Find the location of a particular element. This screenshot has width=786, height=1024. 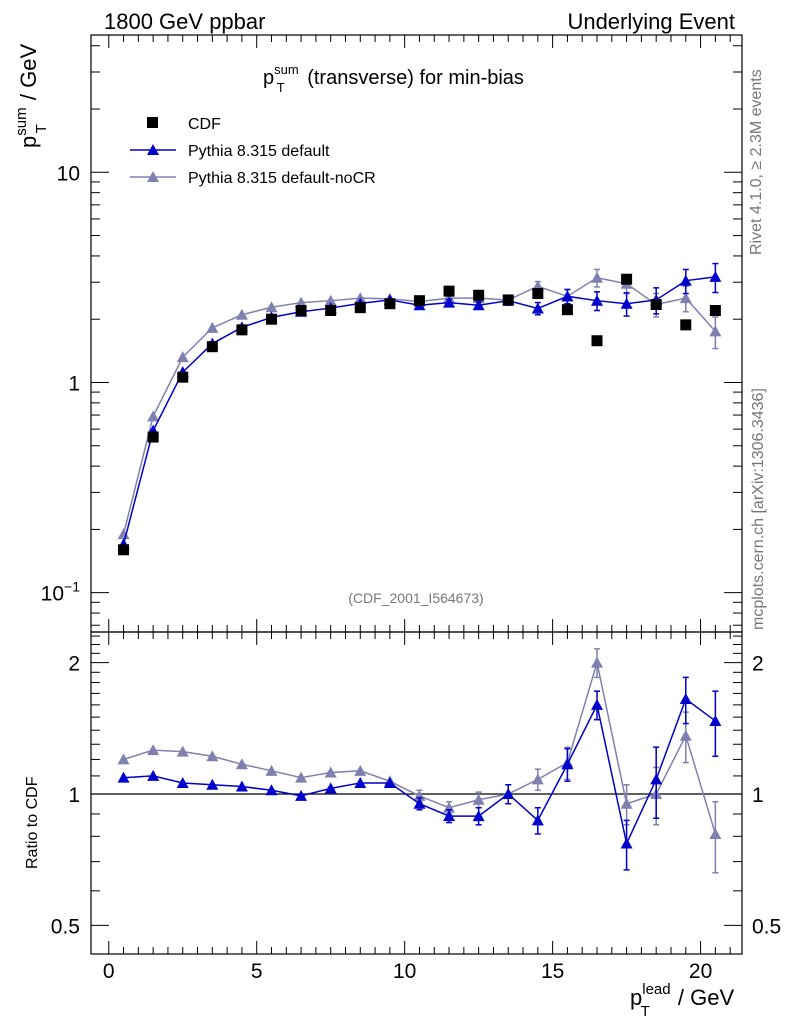

main-title: psum T (transverse) for min-bias is located at coordinates (393, 78).